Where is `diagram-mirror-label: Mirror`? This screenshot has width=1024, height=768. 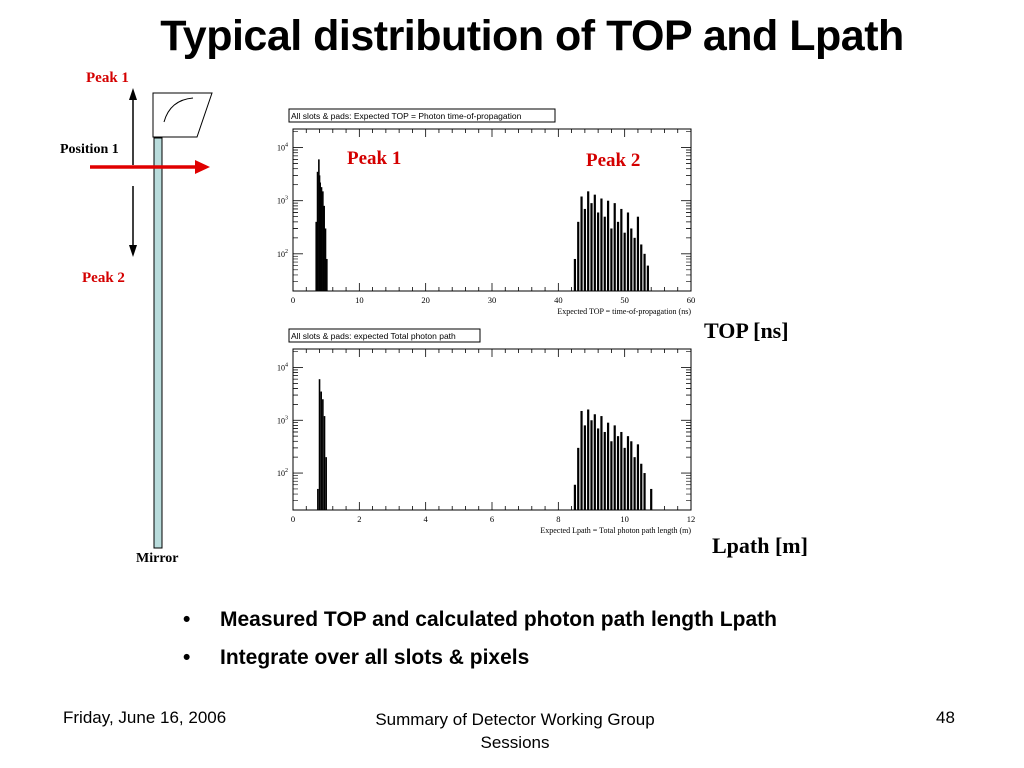 diagram-mirror-label: Mirror is located at coordinates (157, 558).